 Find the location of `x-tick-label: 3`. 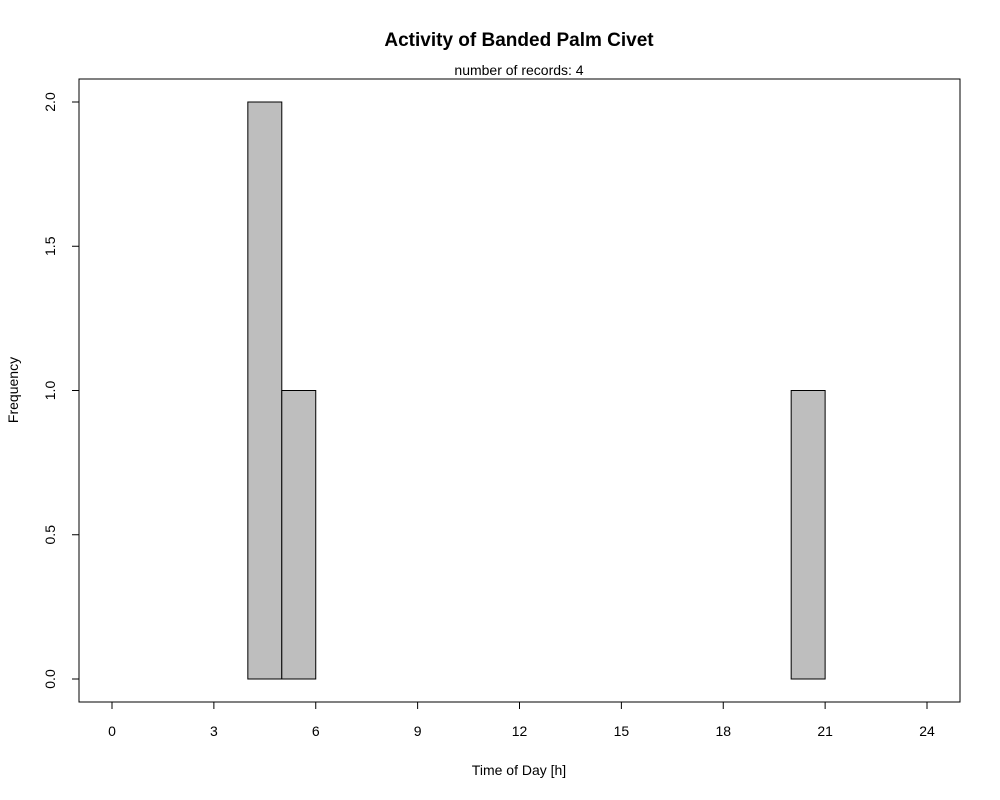

x-tick-label: 3 is located at coordinates (214, 731).